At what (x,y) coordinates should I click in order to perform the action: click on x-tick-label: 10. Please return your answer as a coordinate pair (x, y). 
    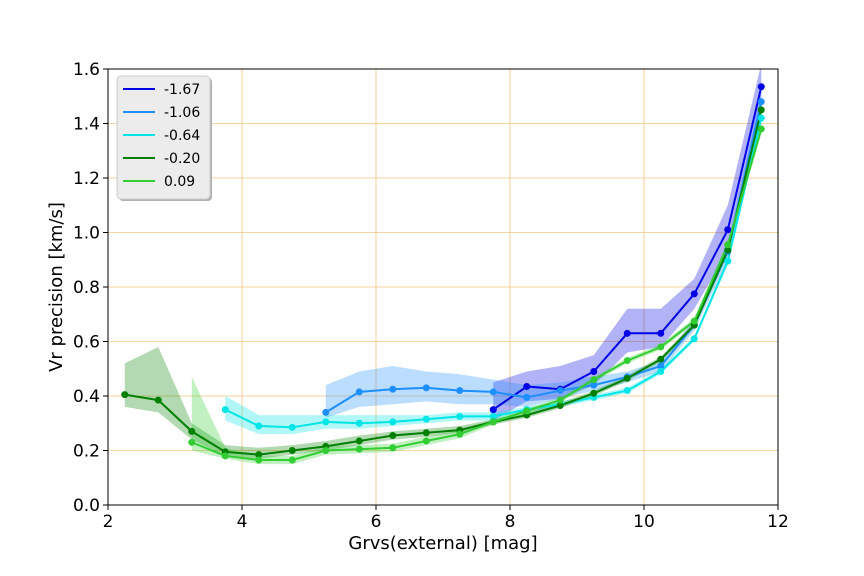
    Looking at the image, I should click on (644, 522).